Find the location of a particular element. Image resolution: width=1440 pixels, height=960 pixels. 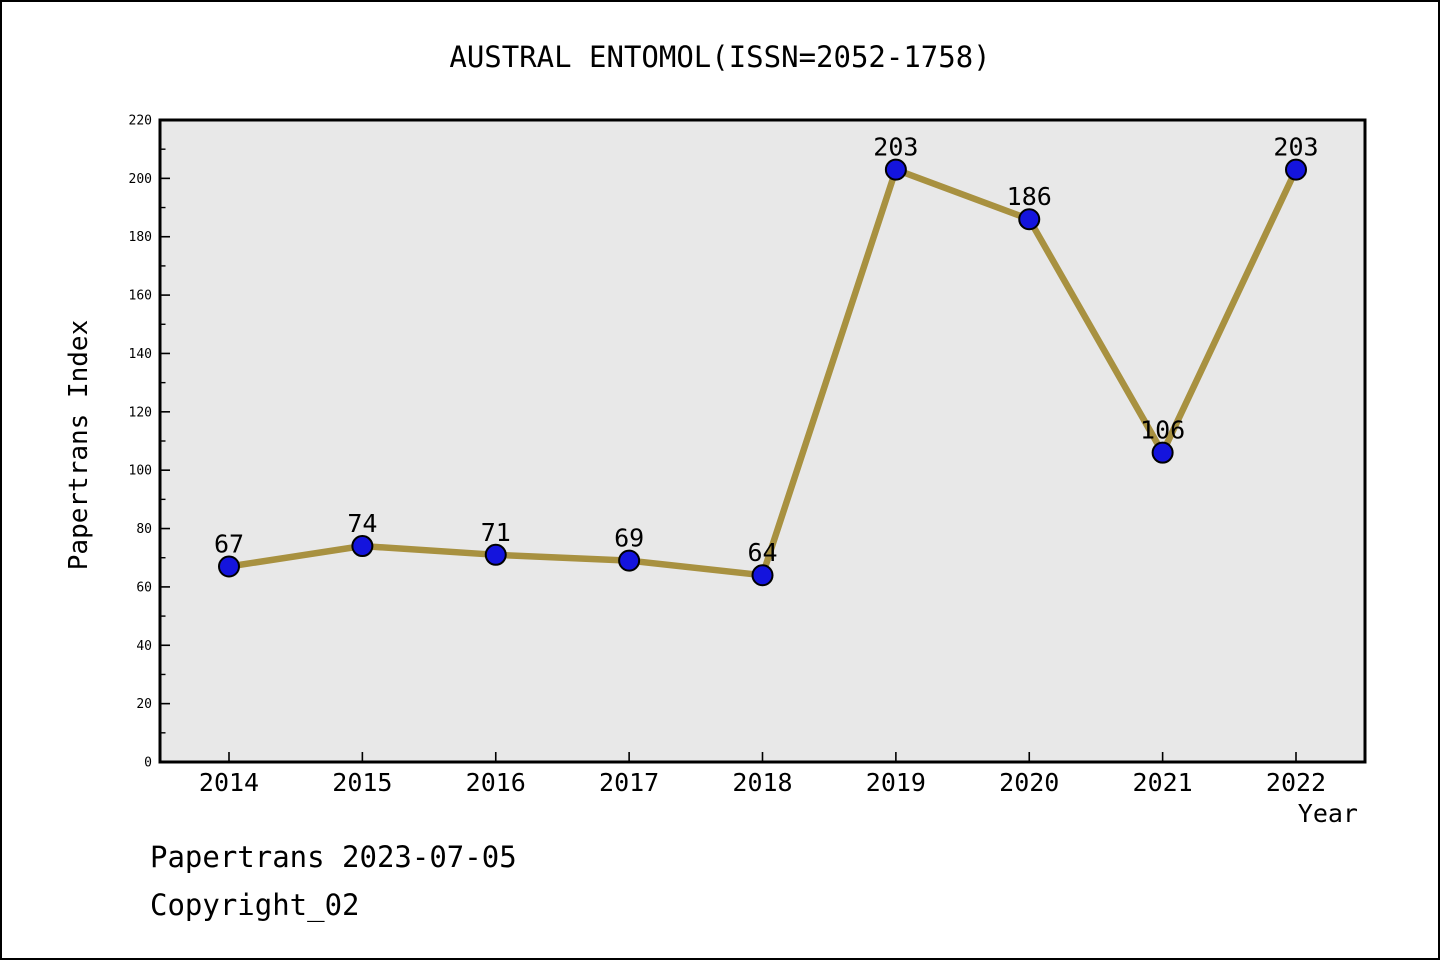

point-label: 69 is located at coordinates (629, 538).